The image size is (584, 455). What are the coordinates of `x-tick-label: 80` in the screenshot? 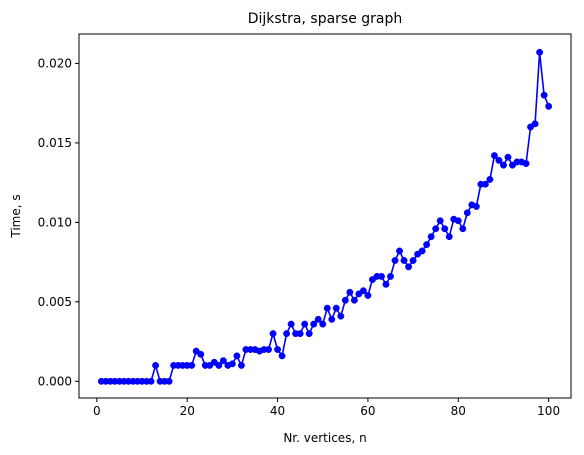 It's located at (458, 411).